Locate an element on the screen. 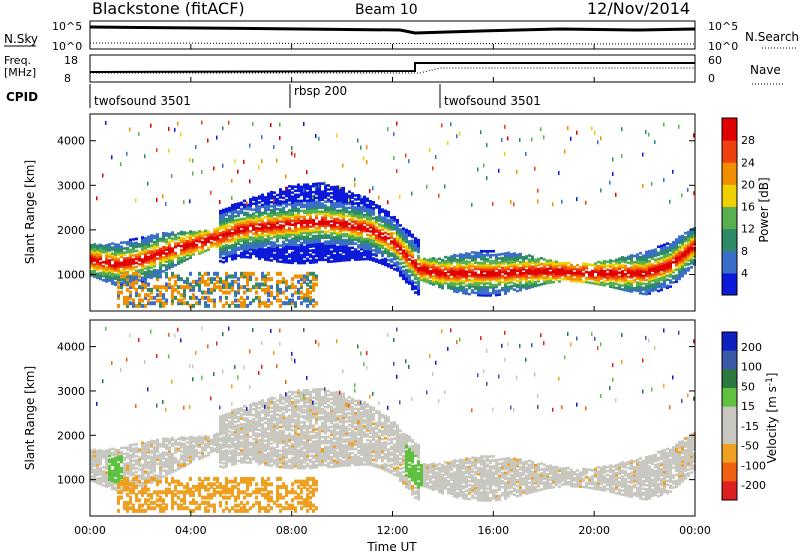 The height and width of the screenshot is (554, 800). colorbar-tick-label: 12 is located at coordinates (748, 229).